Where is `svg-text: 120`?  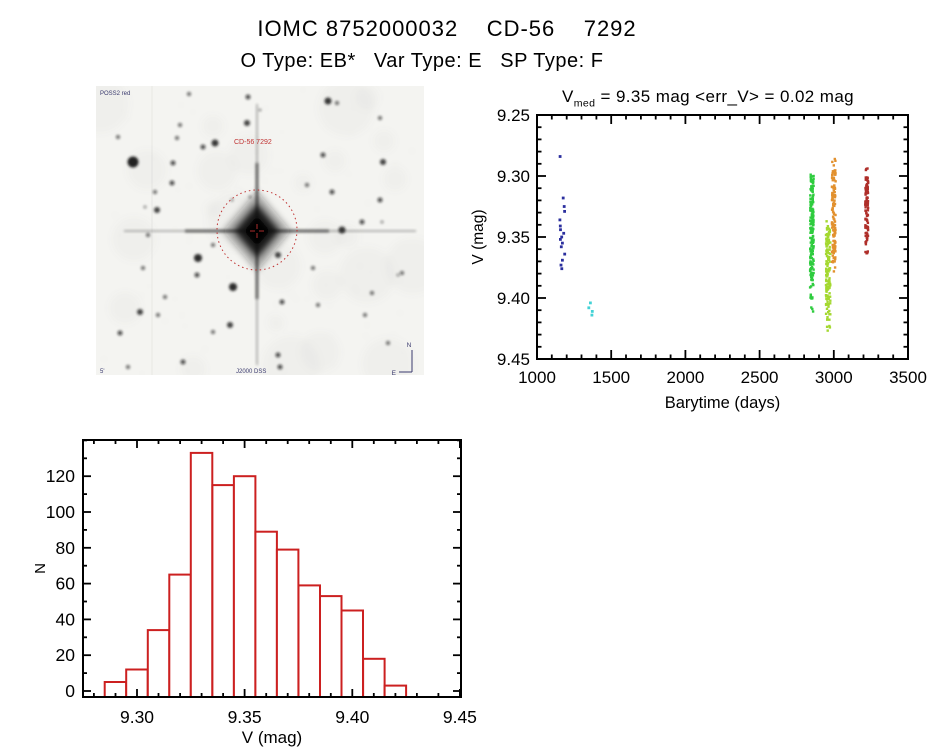 svg-text: 120 is located at coordinates (60, 476).